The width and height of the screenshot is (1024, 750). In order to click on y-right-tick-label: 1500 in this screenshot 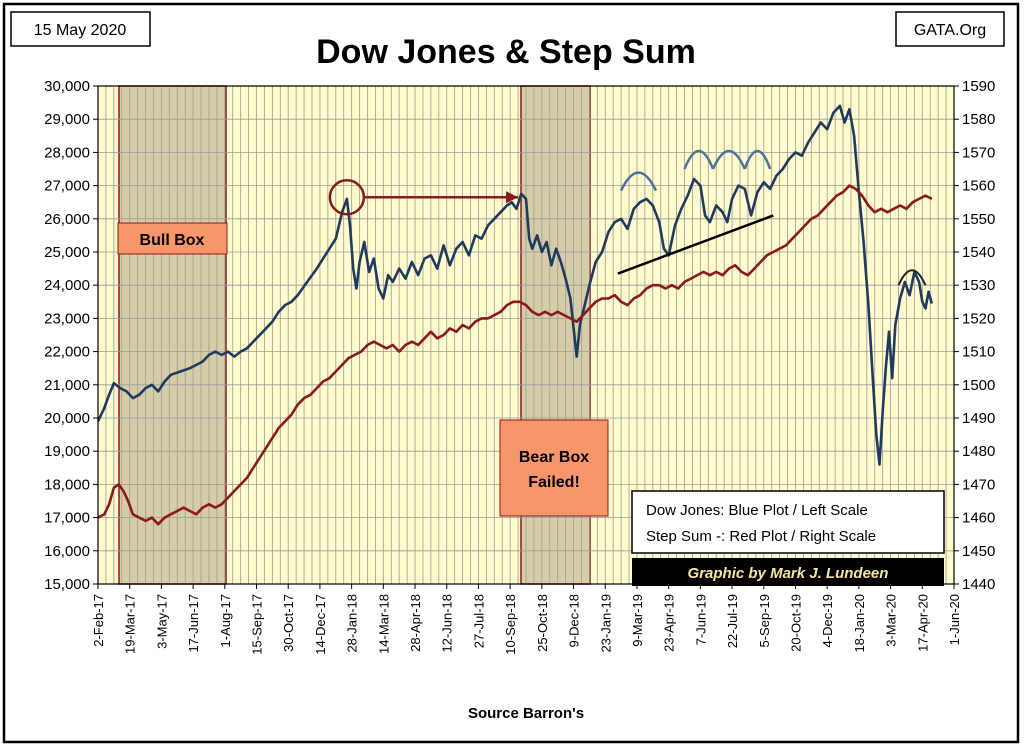, I will do `click(978, 385)`.